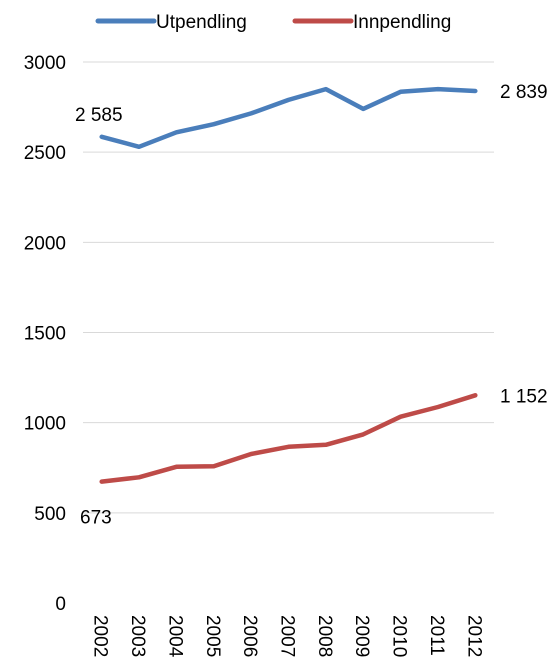 The height and width of the screenshot is (670, 560). I want to click on data-label-utpendling-2002: 2 585, so click(99, 115).